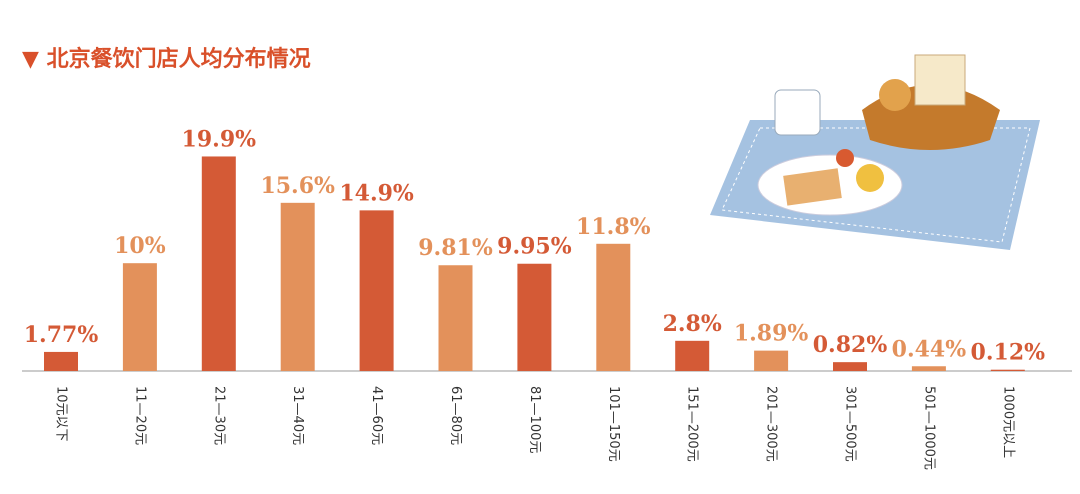  Describe the element at coordinates (140, 246) in the screenshot. I see `value-label: 10%` at that location.